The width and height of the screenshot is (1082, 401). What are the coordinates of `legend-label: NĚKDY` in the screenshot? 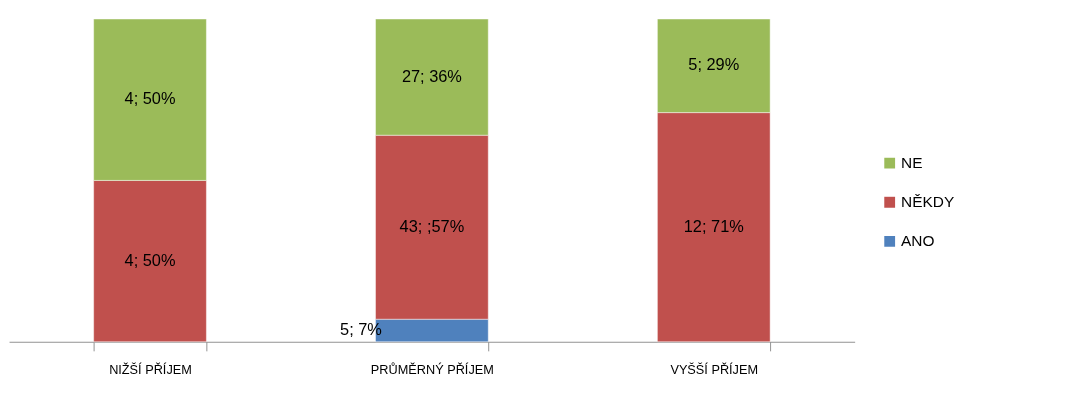 It's located at (928, 201).